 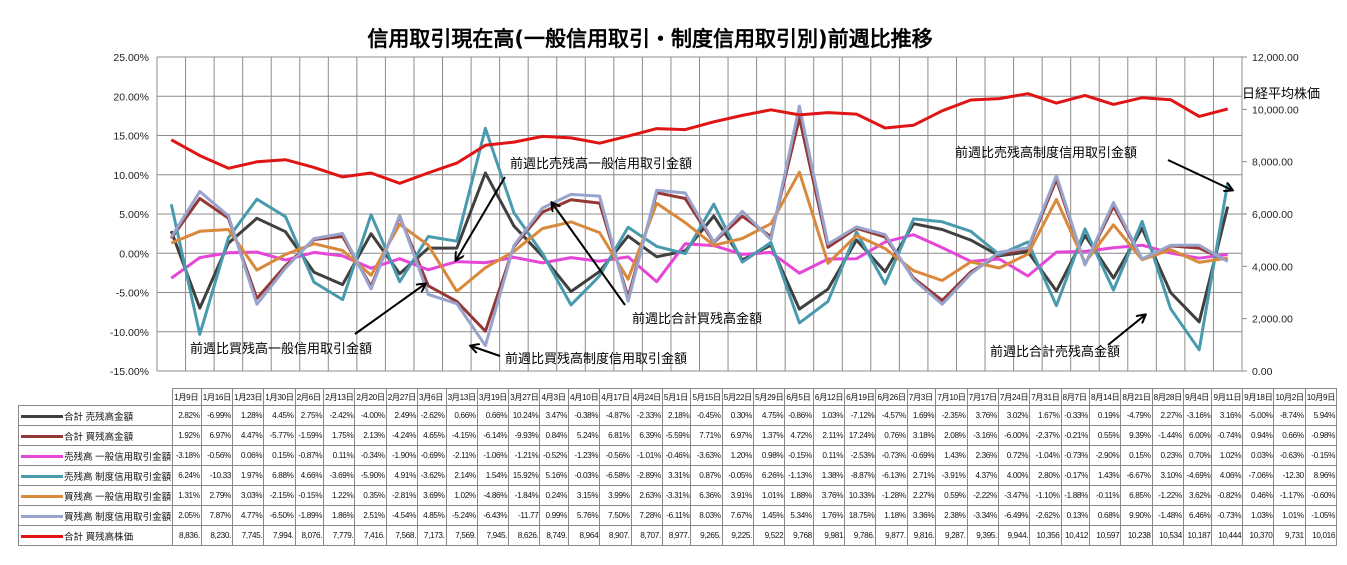 What do you see at coordinates (1167, 397) in the screenshot?
I see `category-label: 8月28日` at bounding box center [1167, 397].